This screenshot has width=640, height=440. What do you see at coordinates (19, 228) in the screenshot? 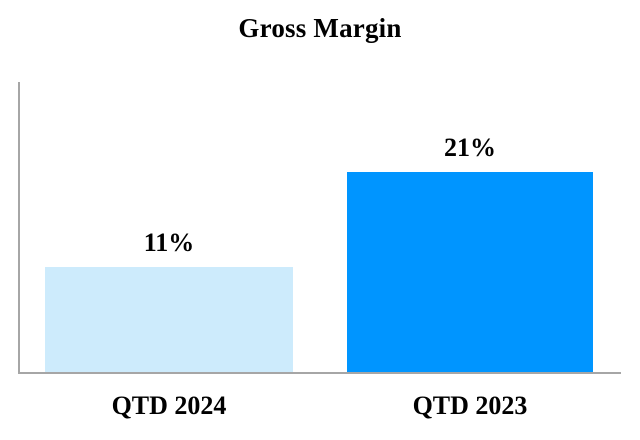
I see `y-axis-line` at bounding box center [19, 228].